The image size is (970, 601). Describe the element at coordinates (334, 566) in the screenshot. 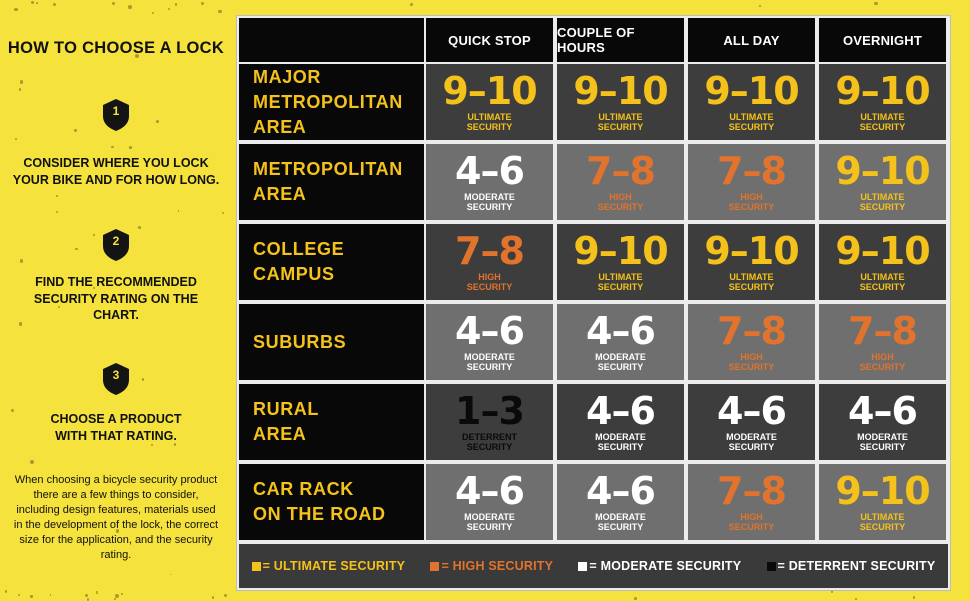

I see `legend-text: = ULTIMATE SECURITY` at that location.